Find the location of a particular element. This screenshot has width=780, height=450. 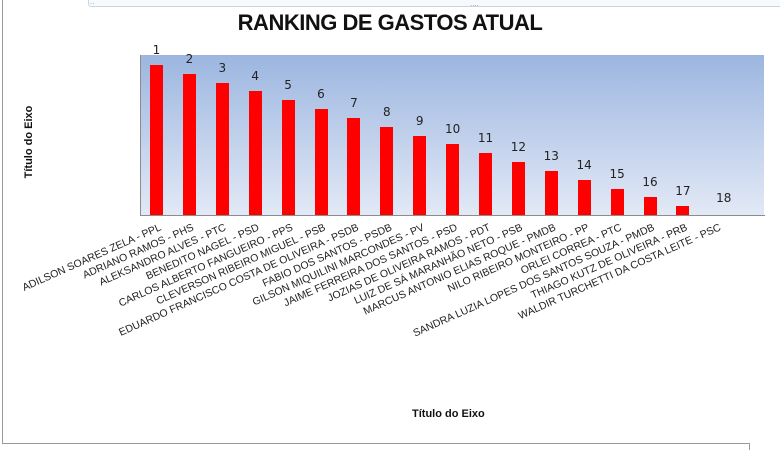

data-label: 6 is located at coordinates (321, 94).